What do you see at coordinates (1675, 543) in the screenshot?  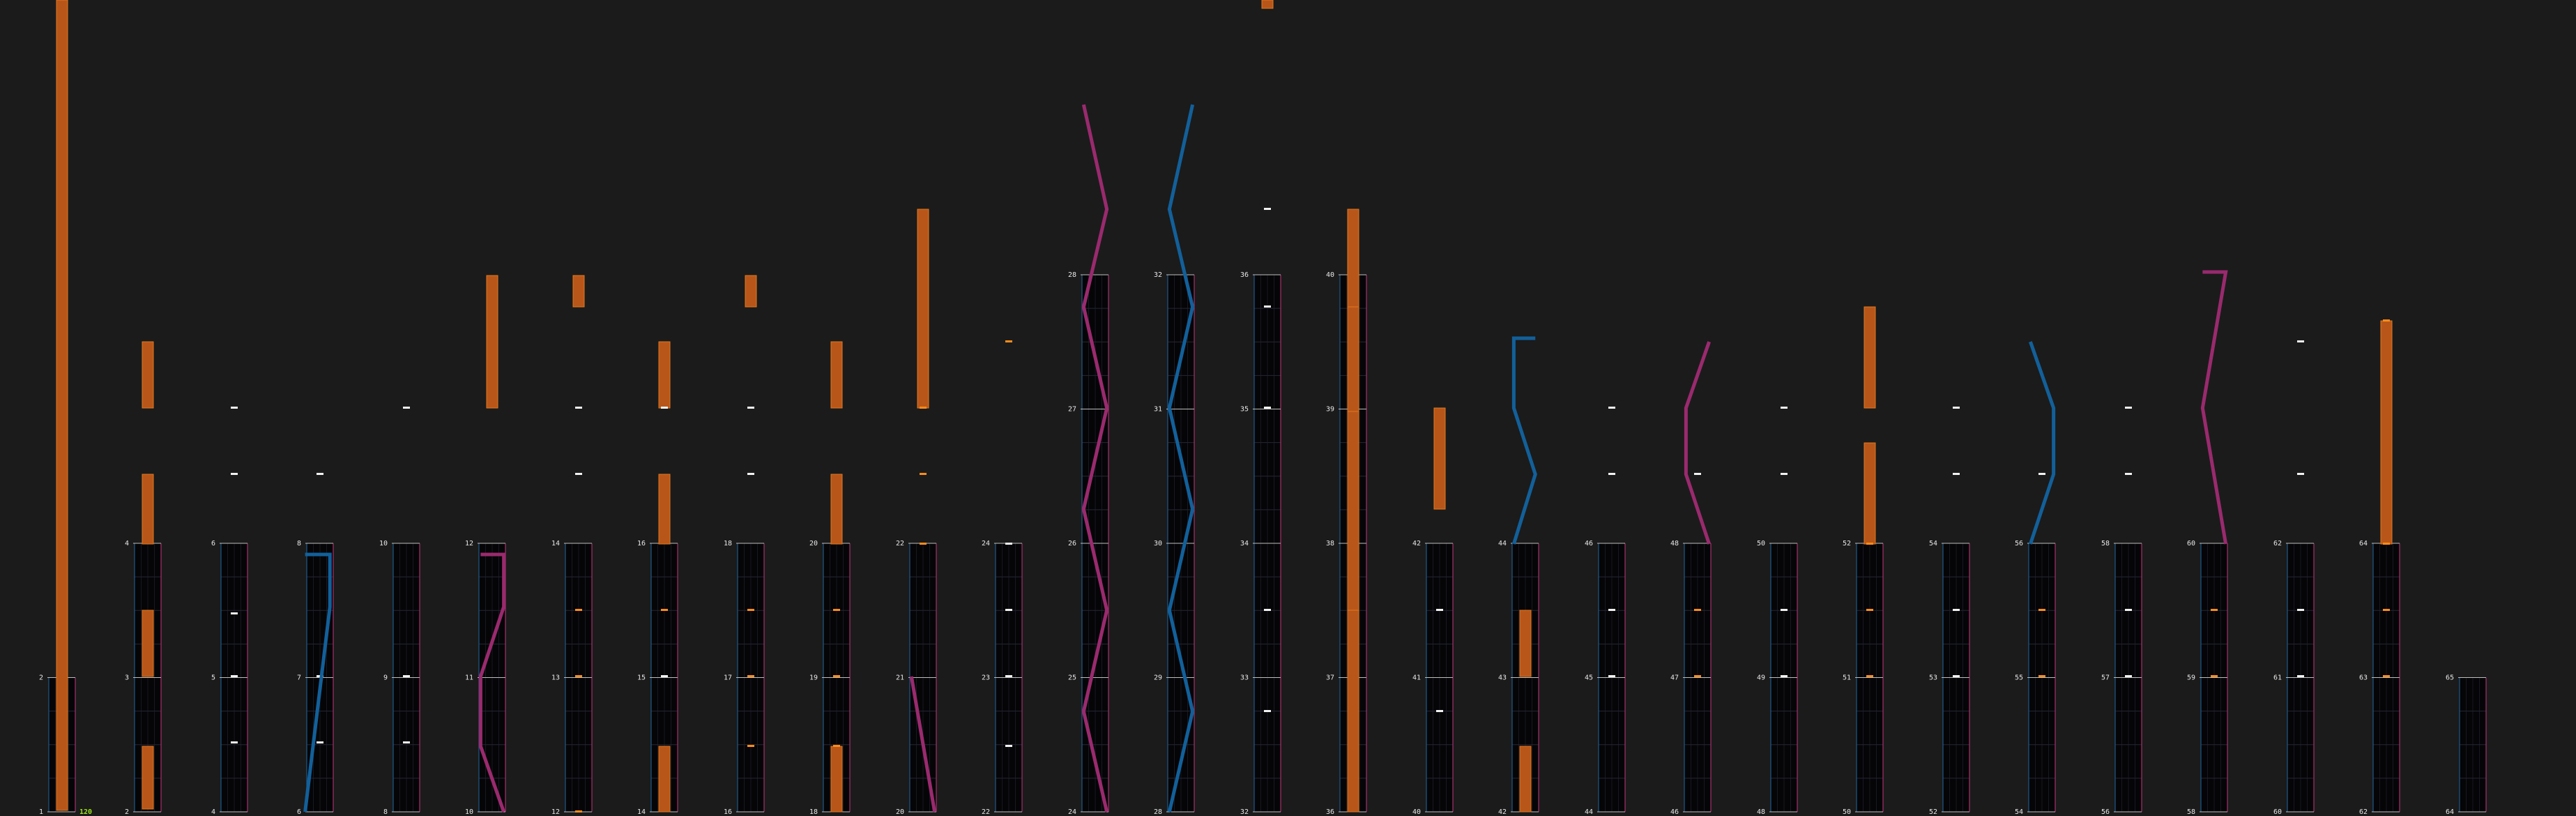 I see `measure-number: 48` at bounding box center [1675, 543].